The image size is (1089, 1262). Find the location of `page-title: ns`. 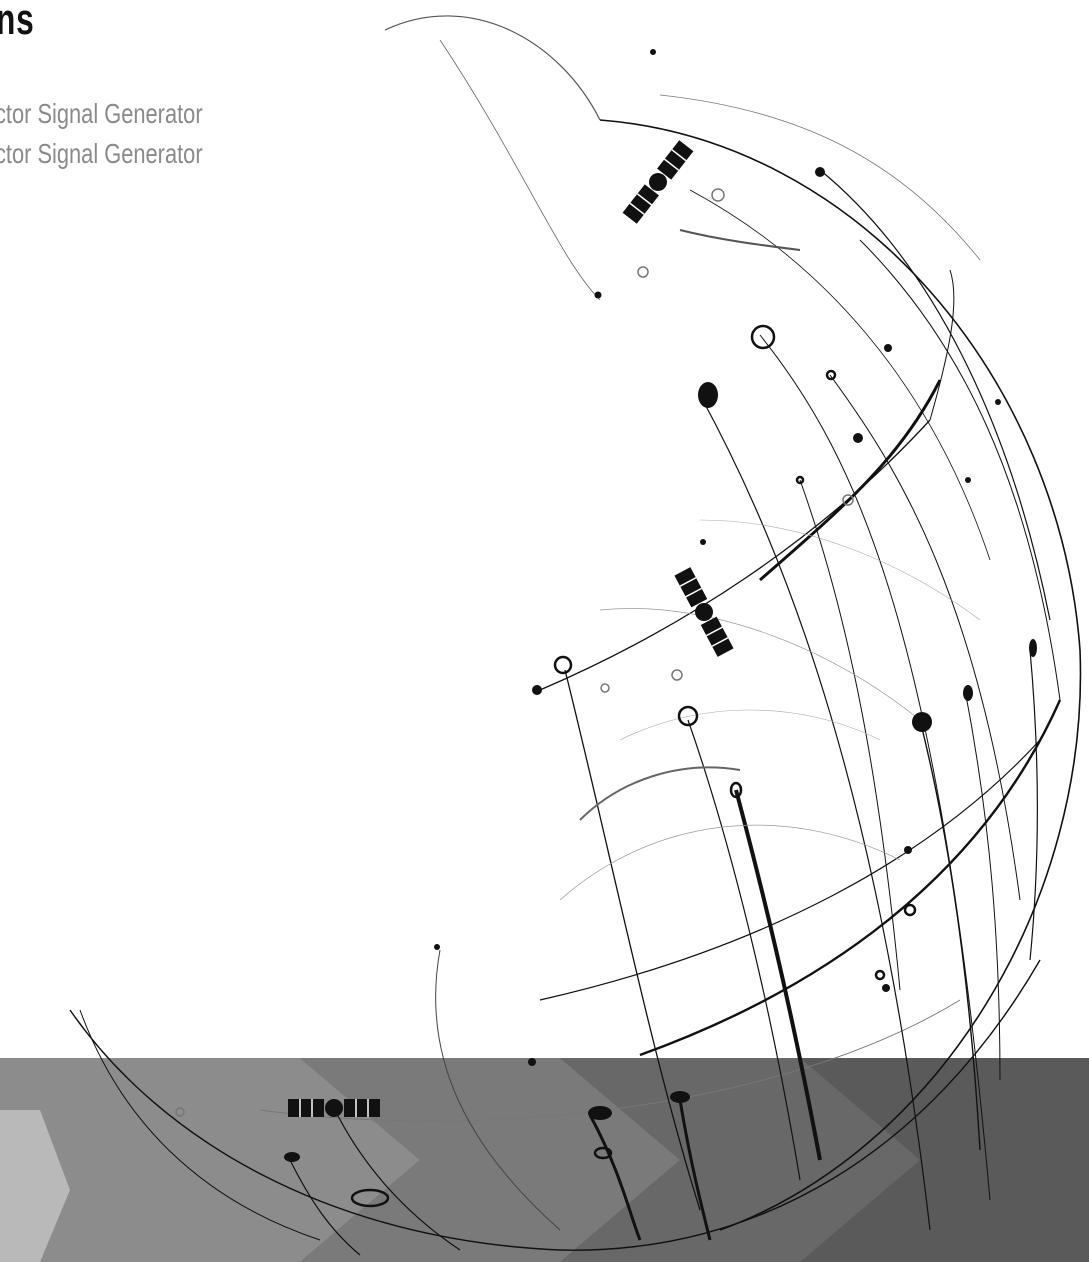

page-title: ns is located at coordinates (17, 22).